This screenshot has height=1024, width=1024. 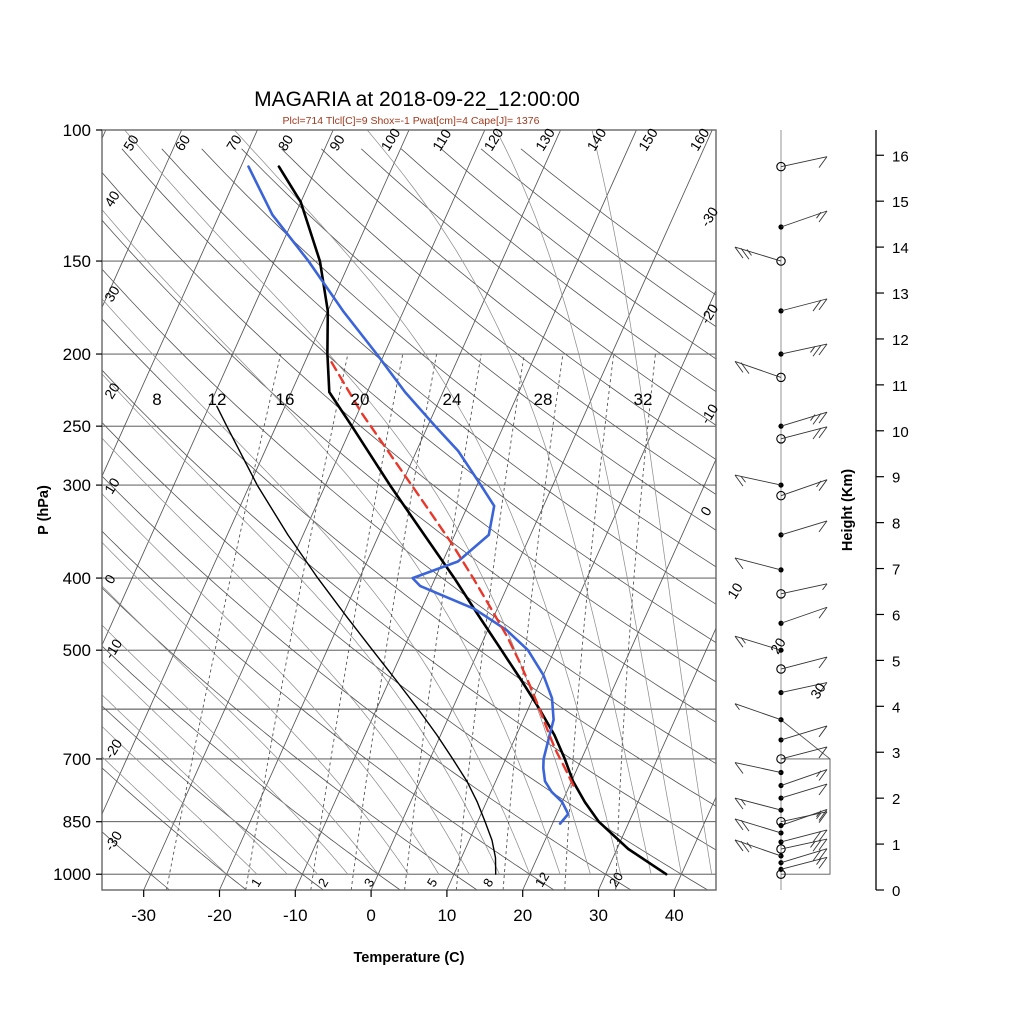 I want to click on height-tick-label: 15, so click(x=900, y=202).